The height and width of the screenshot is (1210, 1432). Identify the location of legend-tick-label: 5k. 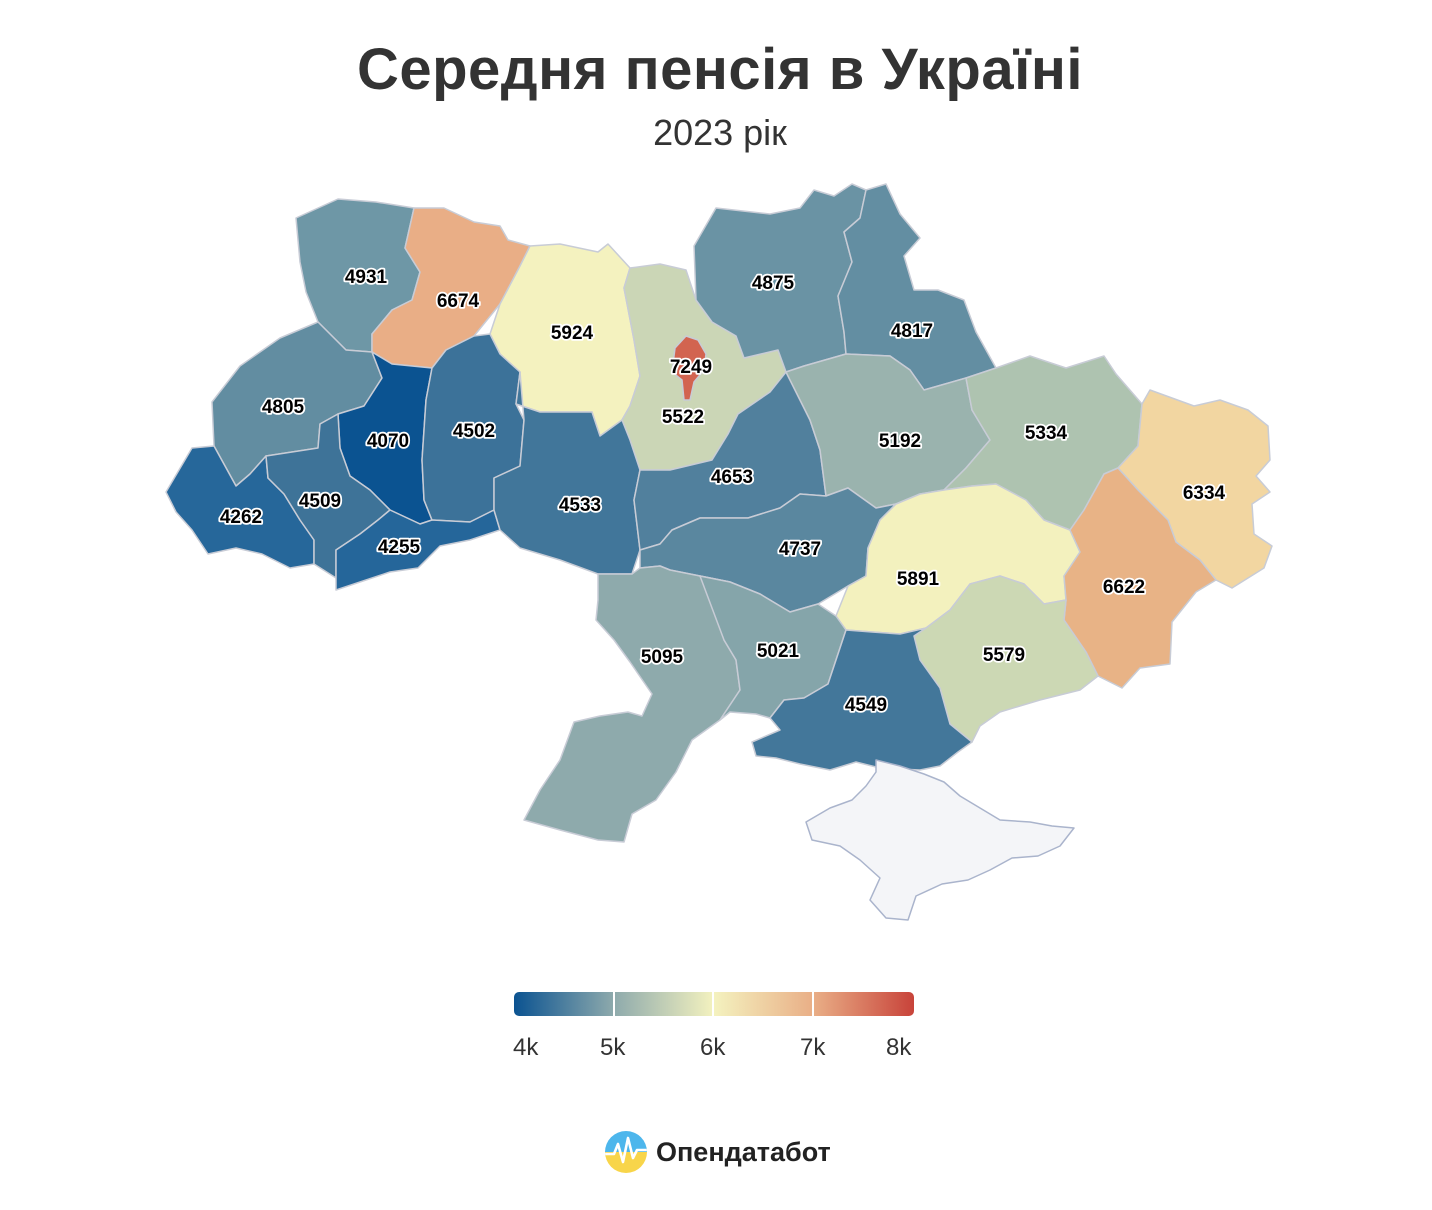
(613, 1047).